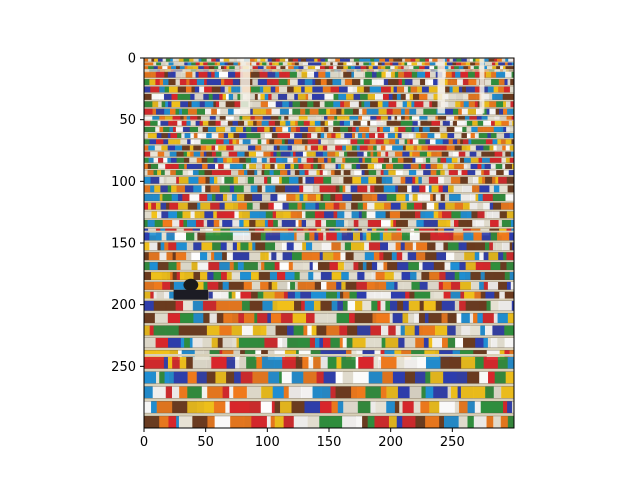 The width and height of the screenshot is (640, 480). Describe the element at coordinates (302, 439) in the screenshot. I see `x-axis-ticks: 0 50 100 150 200 250` at that location.